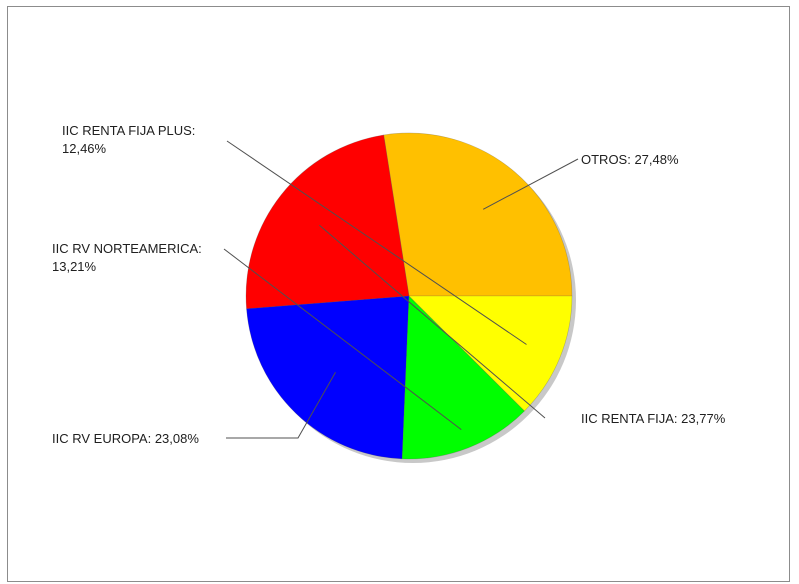  I want to click on slice-label-iic-renta-fija-plus: IIC RENTA FIJA PLUS: 12,46%, so click(128, 139).